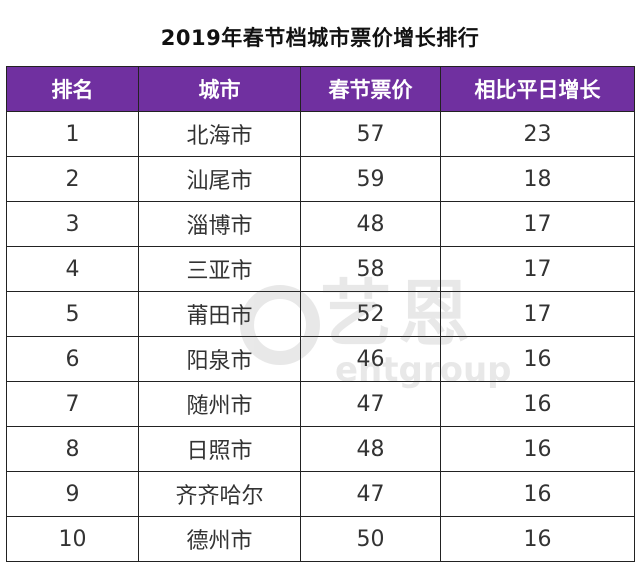 Image resolution: width=640 pixels, height=569 pixels. What do you see at coordinates (72, 494) in the screenshot?
I see `rank-cell: 9` at bounding box center [72, 494].